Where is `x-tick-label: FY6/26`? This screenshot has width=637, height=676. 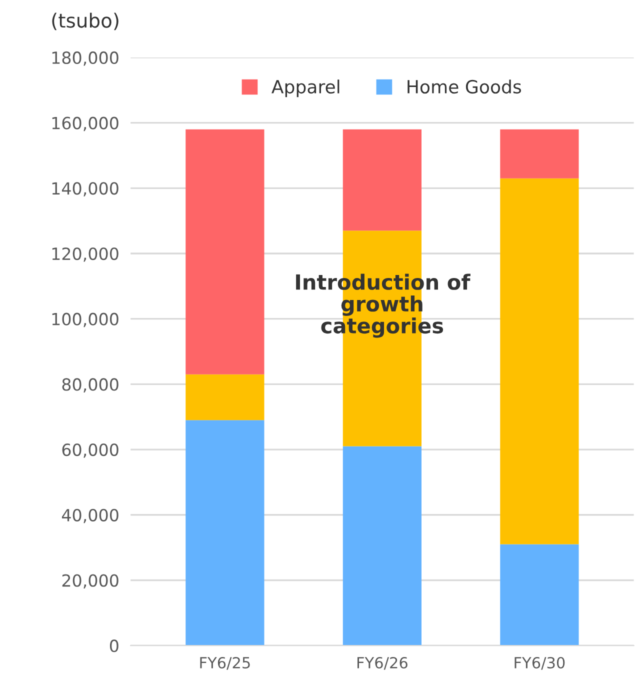
x-tick-label: FY6/26 is located at coordinates (382, 663).